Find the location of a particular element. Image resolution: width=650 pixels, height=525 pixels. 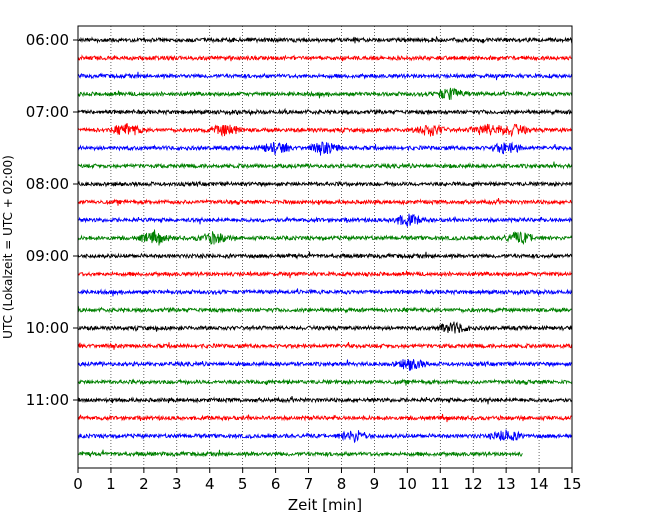

y-axis-label: UTC (Lokalzeit = UTC + 02:00) is located at coordinates (8, 247).